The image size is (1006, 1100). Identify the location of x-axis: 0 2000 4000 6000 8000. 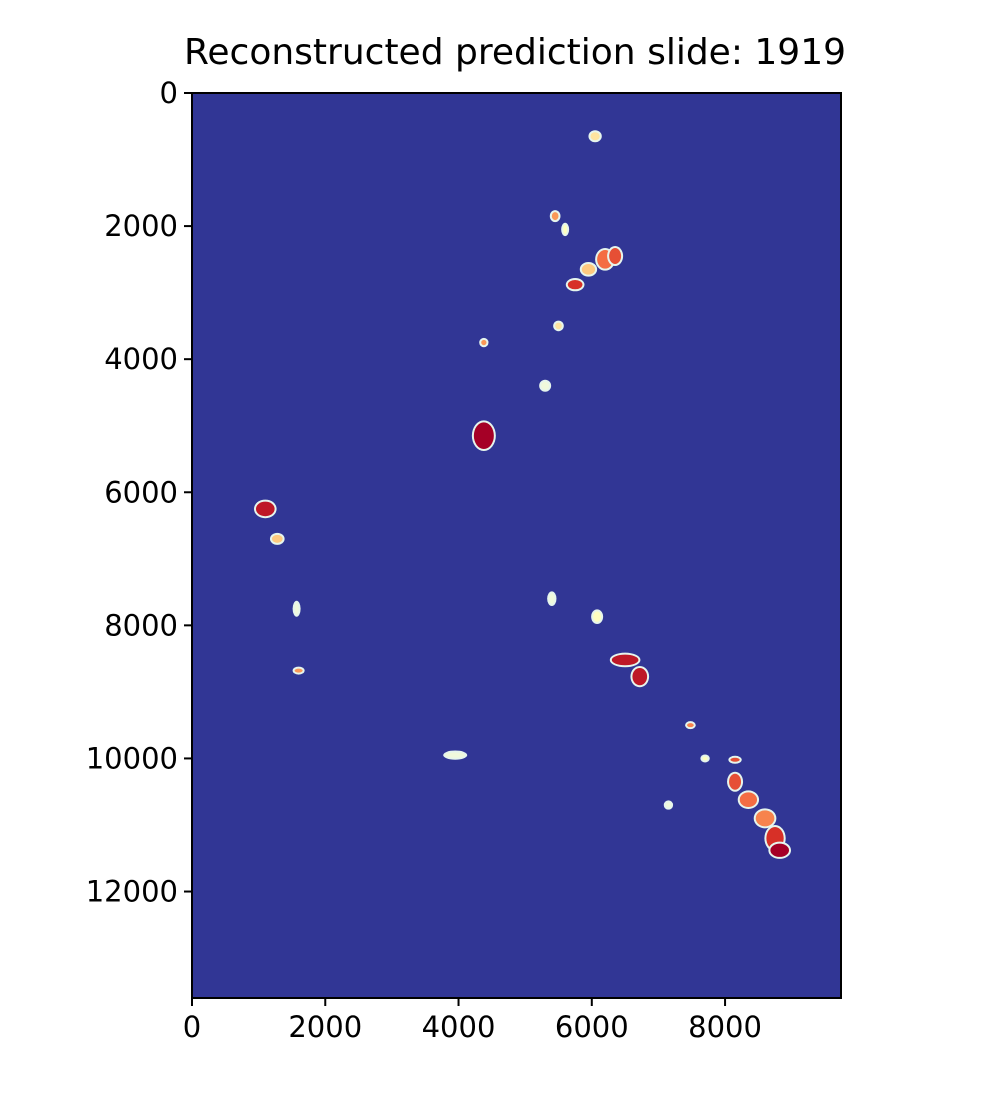
(472, 1021).